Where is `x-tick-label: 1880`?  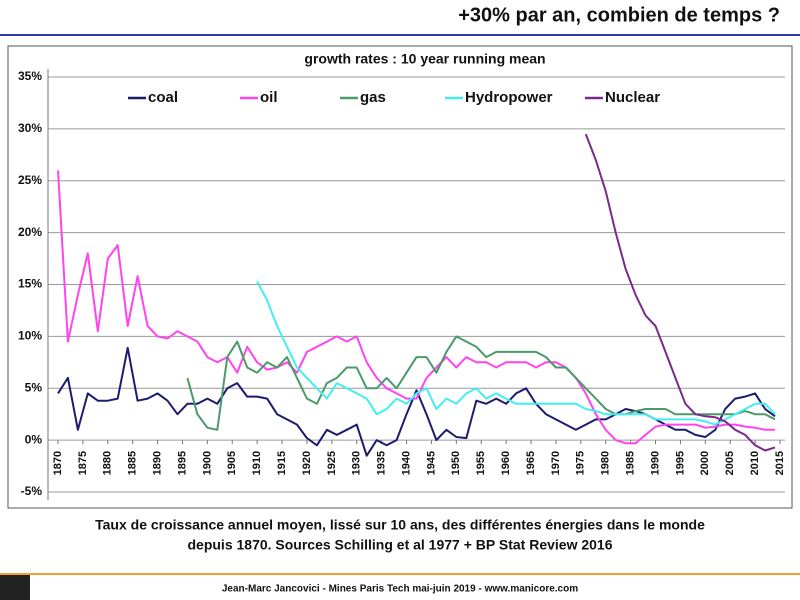
x-tick-label: 1880 is located at coordinates (108, 463).